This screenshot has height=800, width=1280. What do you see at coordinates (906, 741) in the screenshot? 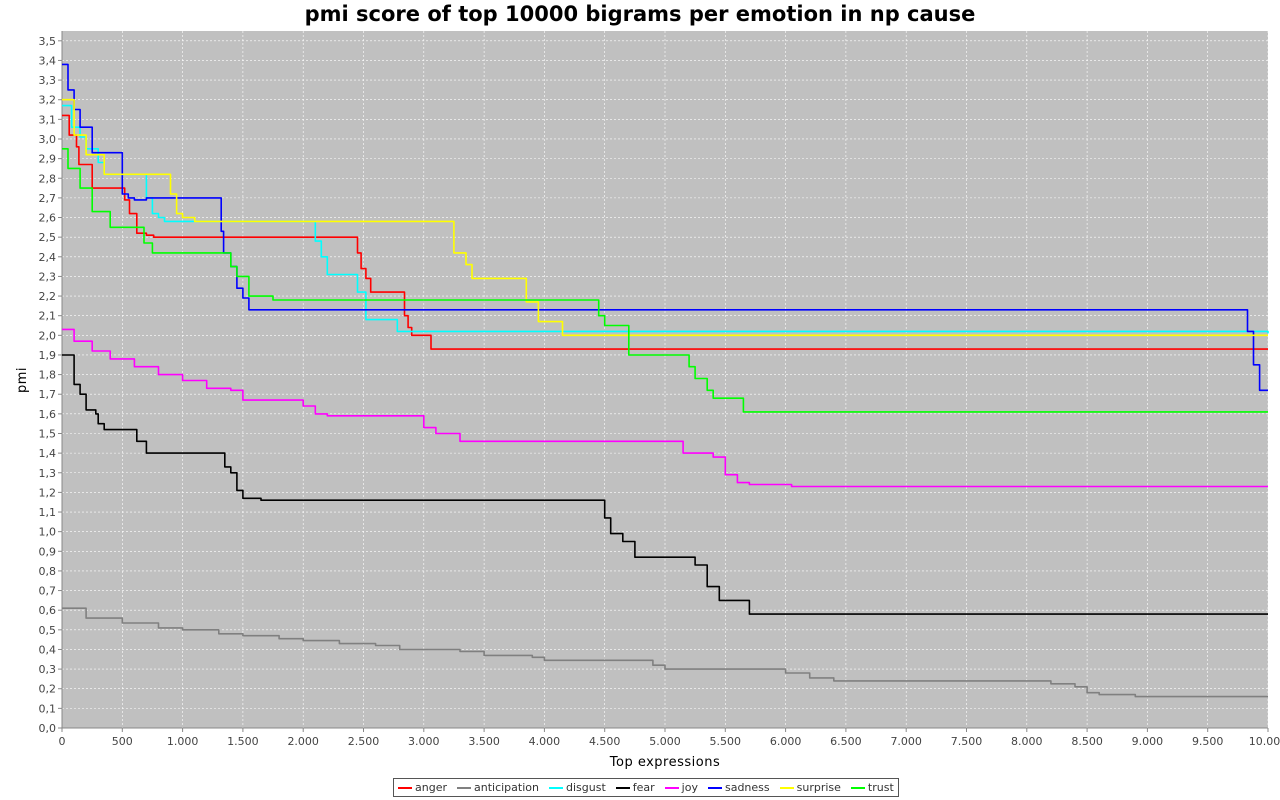
I see `x-tick-label: 7.000` at bounding box center [906, 741].